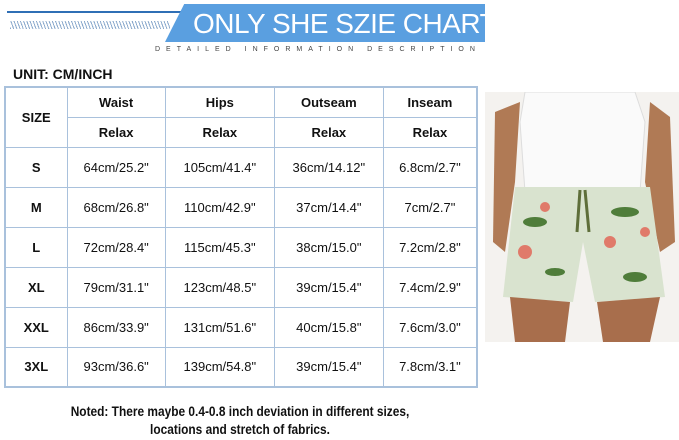 This screenshot has width=679, height=440. What do you see at coordinates (90, 25) in the screenshot?
I see `decorative-hatch` at bounding box center [90, 25].